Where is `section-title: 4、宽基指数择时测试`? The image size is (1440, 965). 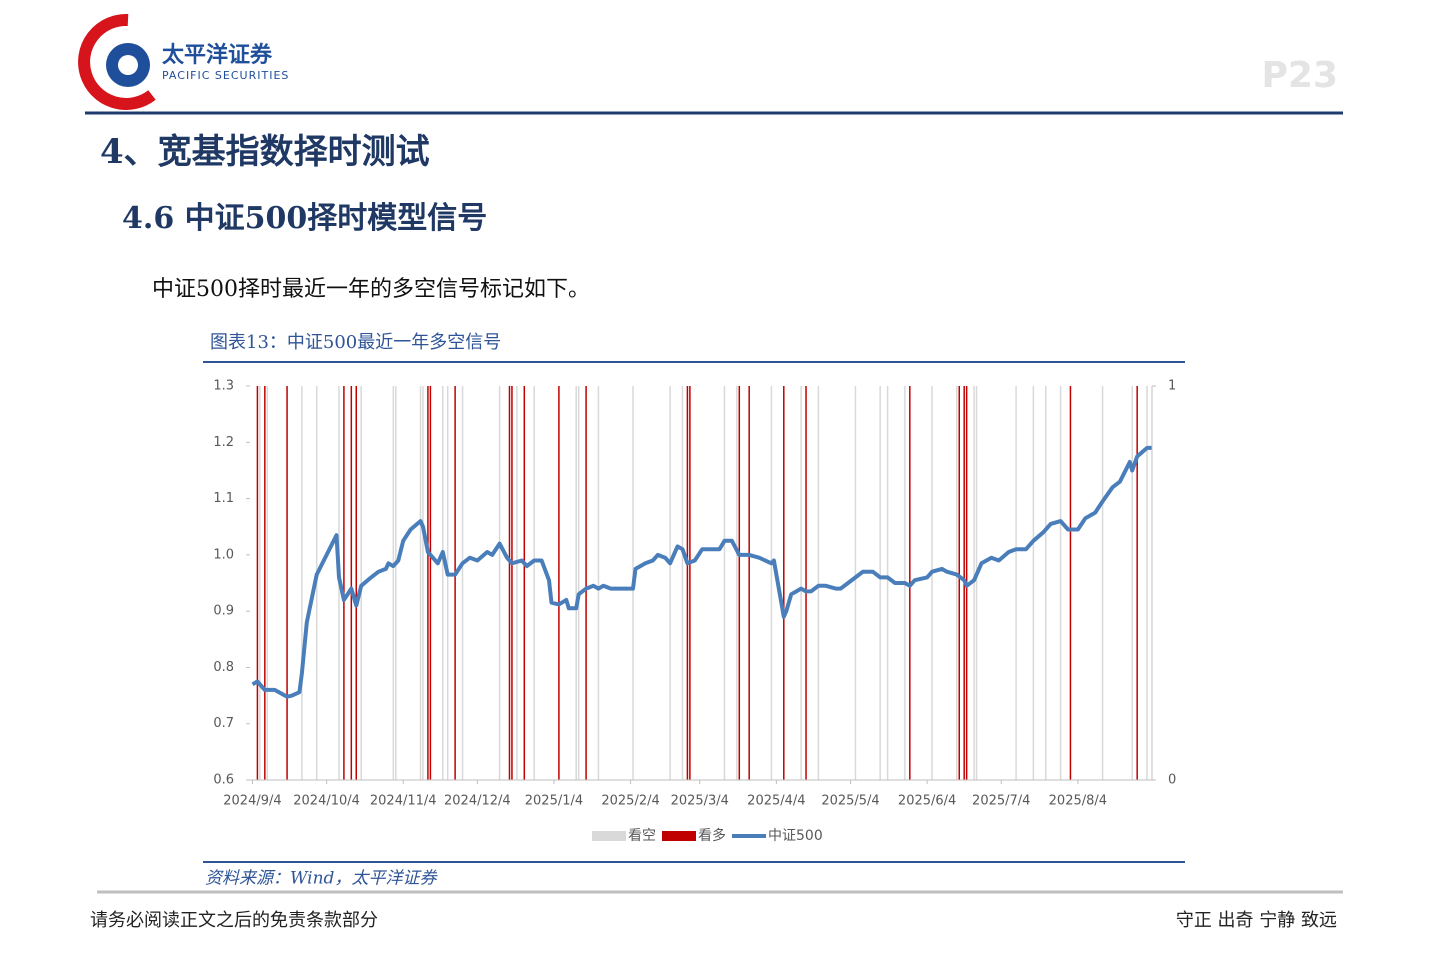 section-title: 4、宽基指数择时测试 is located at coordinates (265, 152).